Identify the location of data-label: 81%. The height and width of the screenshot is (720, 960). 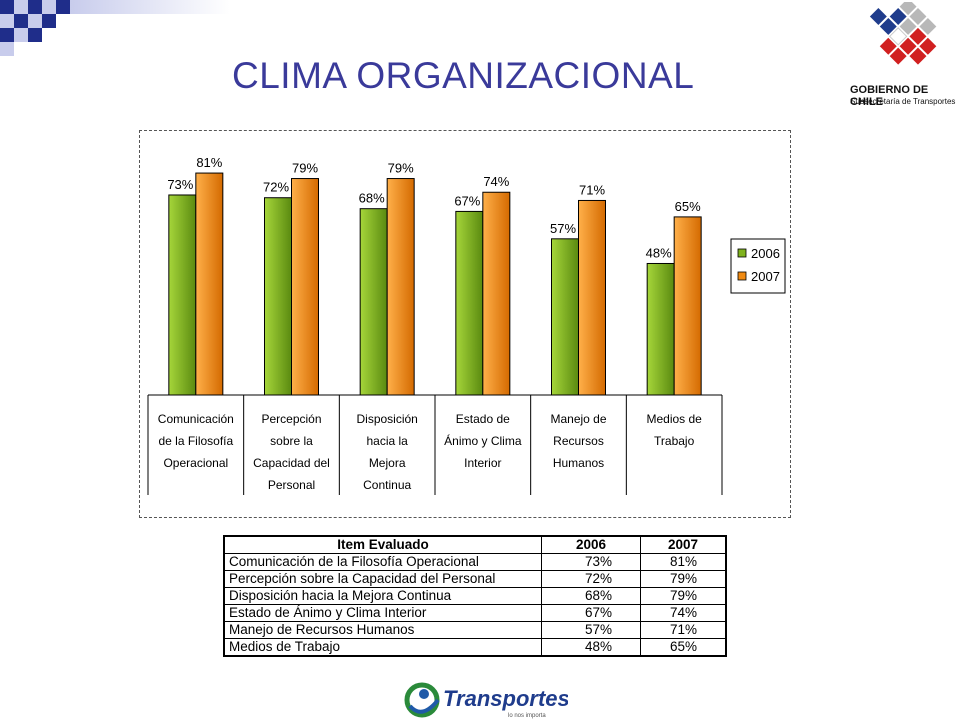
(209, 162).